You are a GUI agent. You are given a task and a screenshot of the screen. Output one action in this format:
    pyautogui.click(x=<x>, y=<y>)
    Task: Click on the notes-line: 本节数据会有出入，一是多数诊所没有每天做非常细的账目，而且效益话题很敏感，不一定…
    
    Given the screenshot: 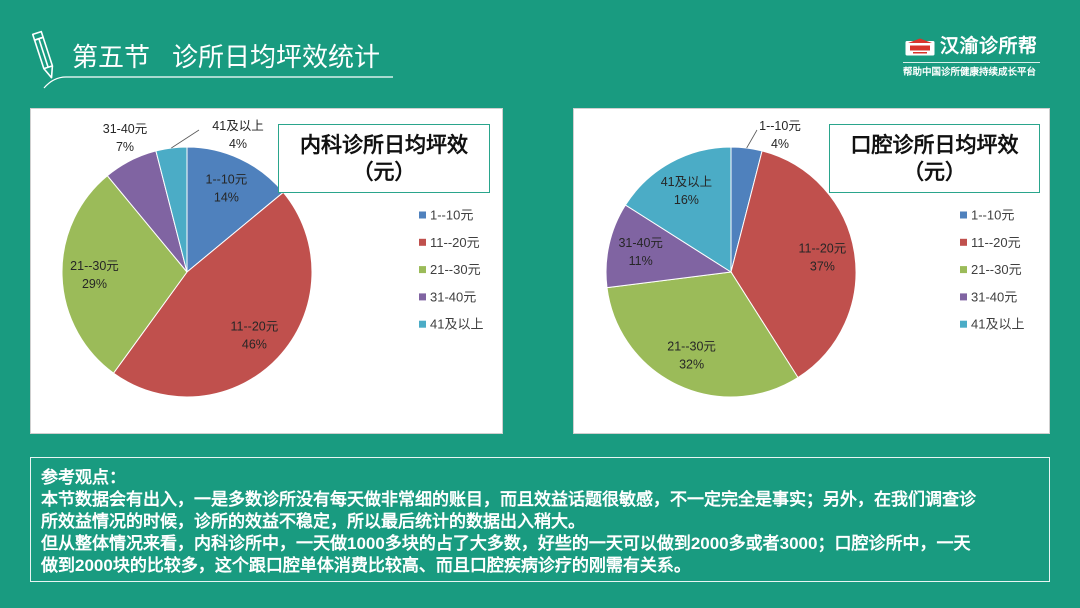 What is the action you would take?
    pyautogui.click(x=508, y=499)
    